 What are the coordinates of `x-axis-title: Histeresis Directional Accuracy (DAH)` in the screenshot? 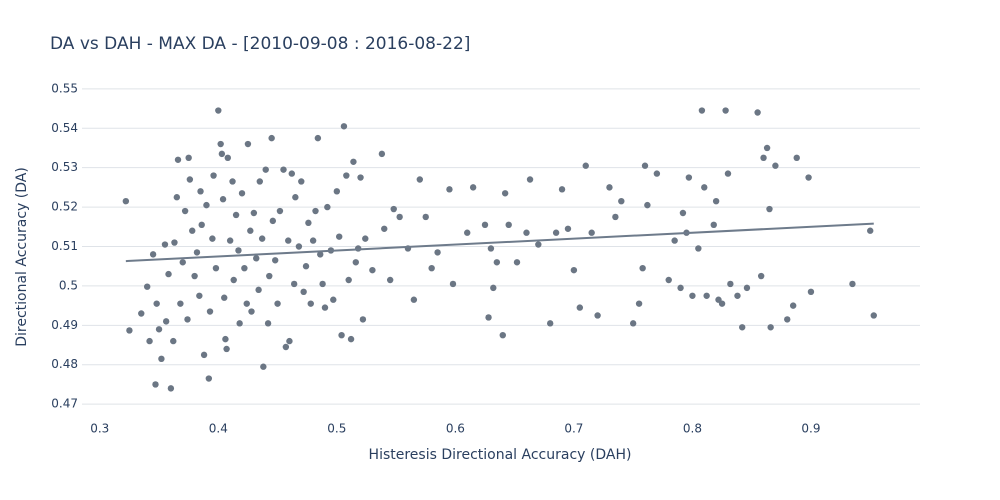 It's located at (500, 455).